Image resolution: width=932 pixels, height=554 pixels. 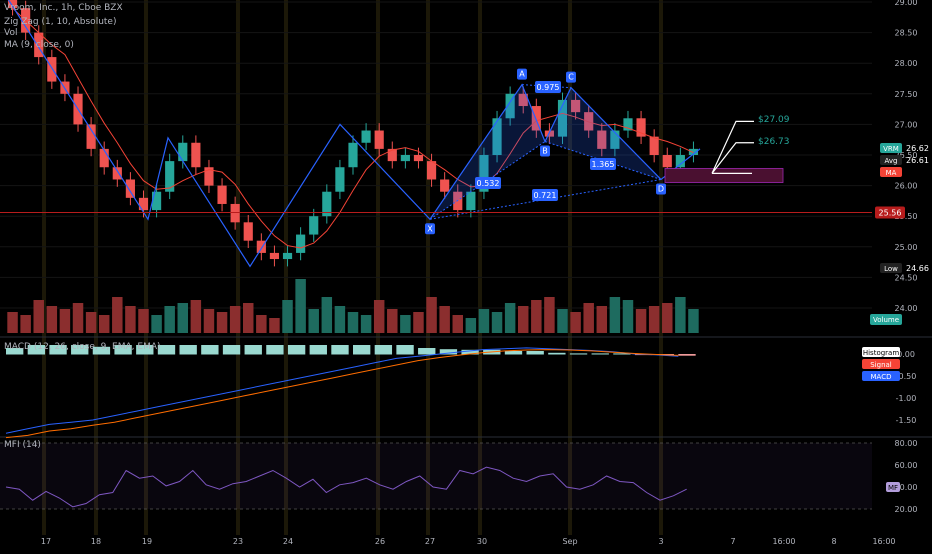 I want to click on time-tick-label: 16:00, so click(x=883, y=541).